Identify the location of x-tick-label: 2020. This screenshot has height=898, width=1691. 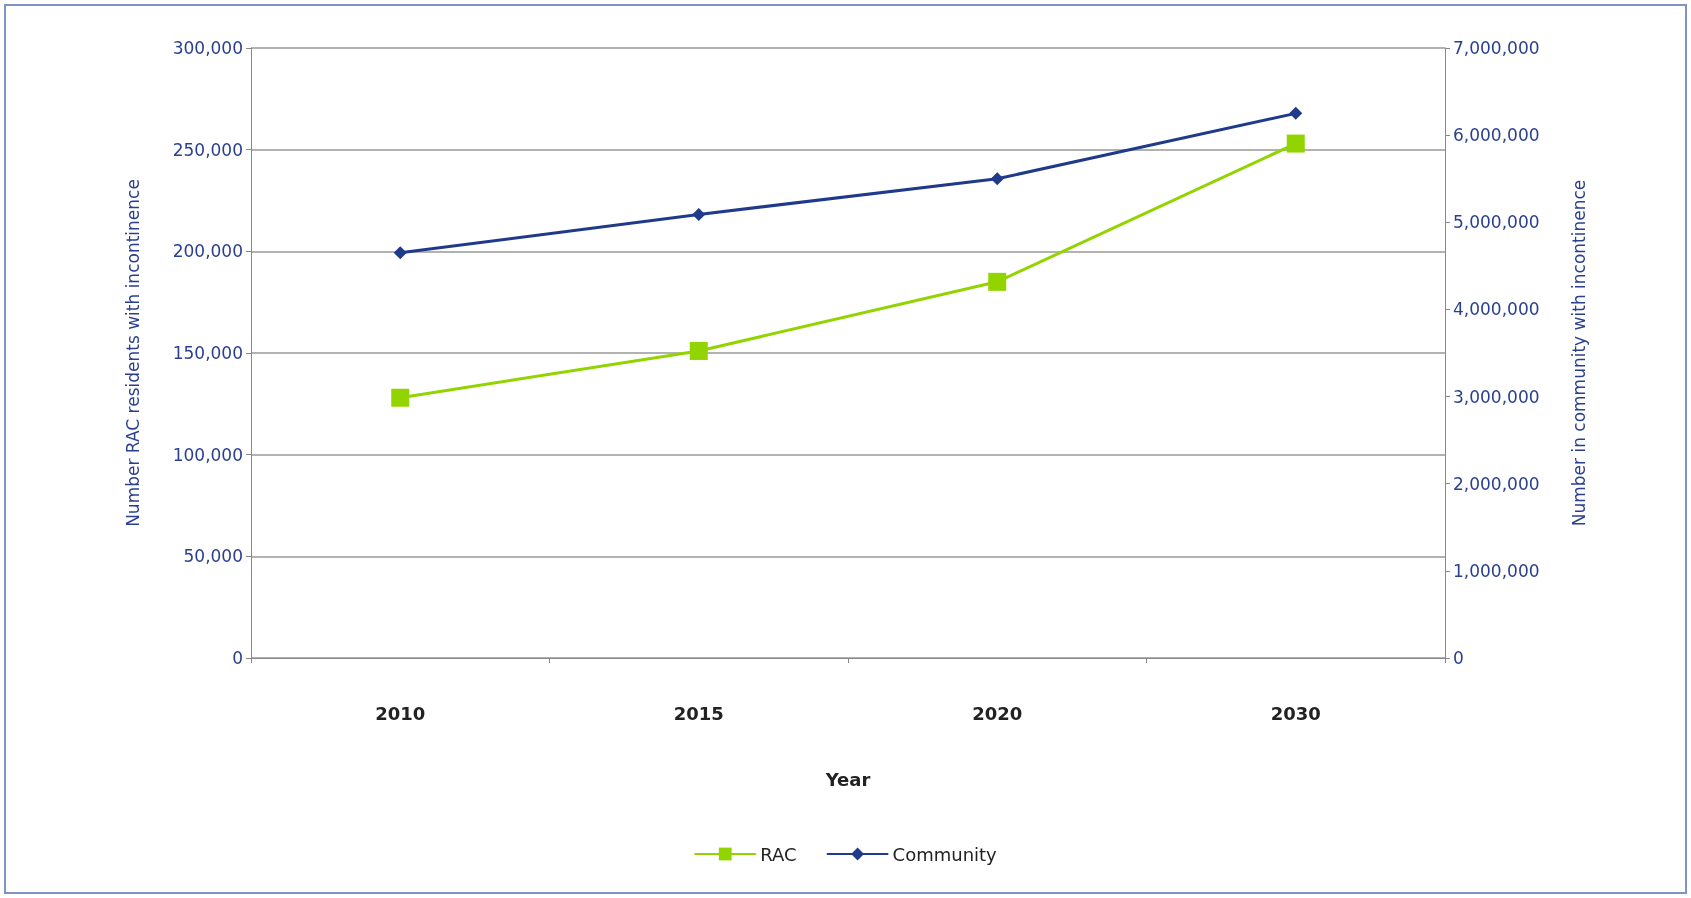
(997, 713).